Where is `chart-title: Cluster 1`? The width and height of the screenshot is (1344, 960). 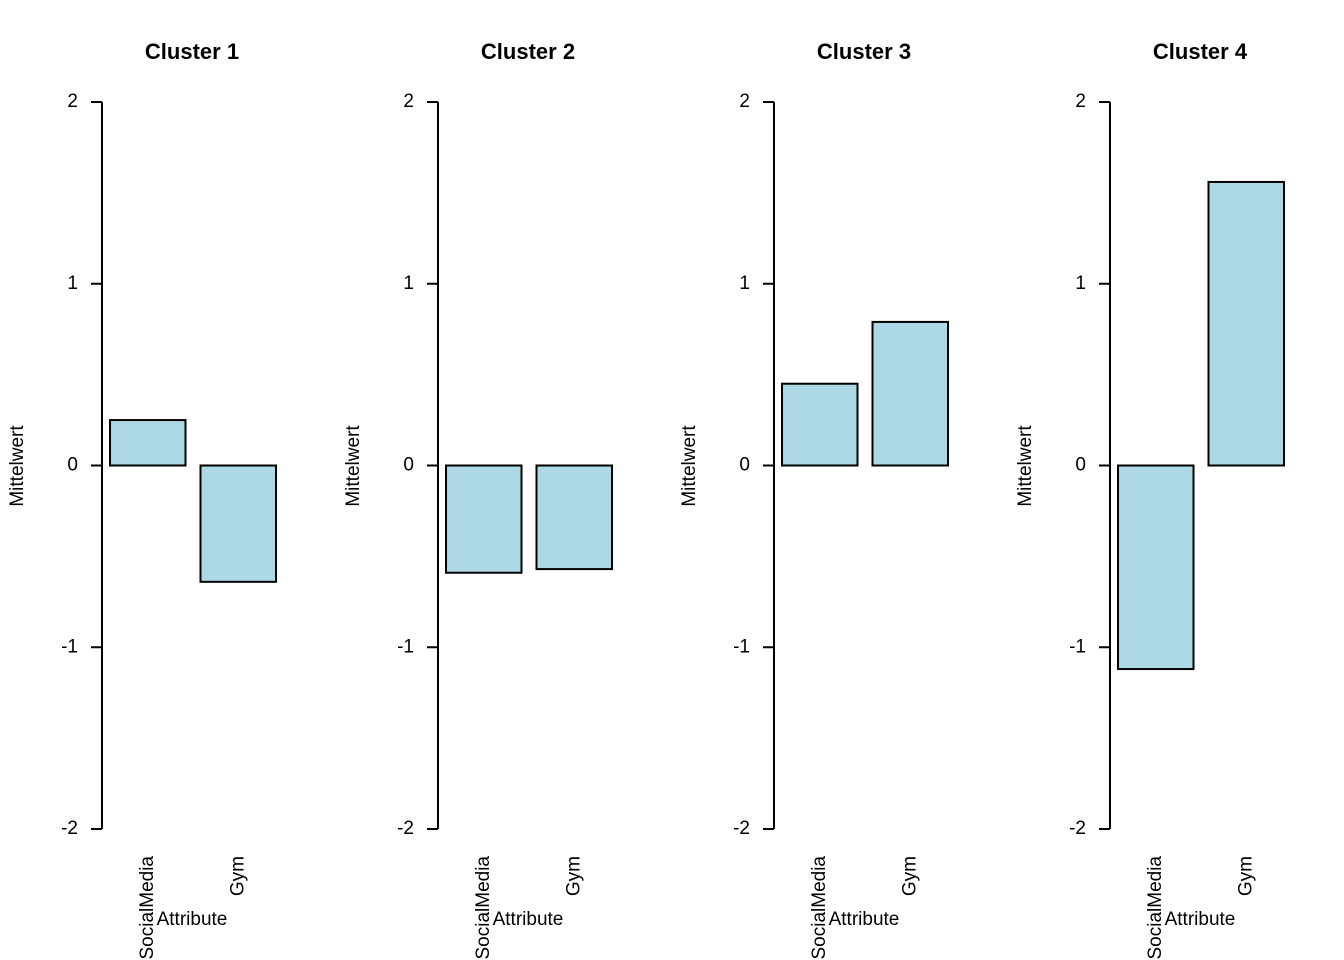 chart-title: Cluster 1 is located at coordinates (192, 51).